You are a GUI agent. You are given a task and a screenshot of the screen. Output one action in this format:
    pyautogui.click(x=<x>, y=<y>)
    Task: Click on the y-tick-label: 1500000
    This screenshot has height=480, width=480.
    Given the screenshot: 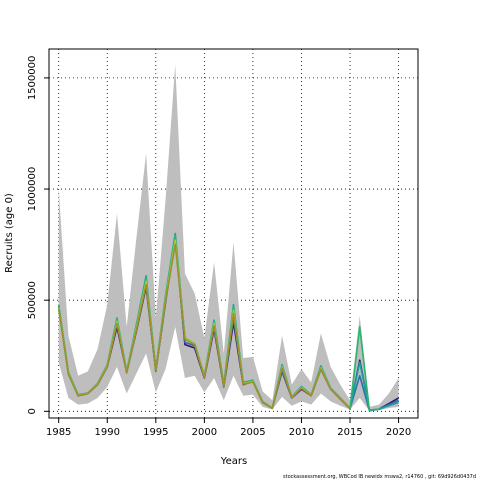 What is the action you would take?
    pyautogui.click(x=32, y=78)
    